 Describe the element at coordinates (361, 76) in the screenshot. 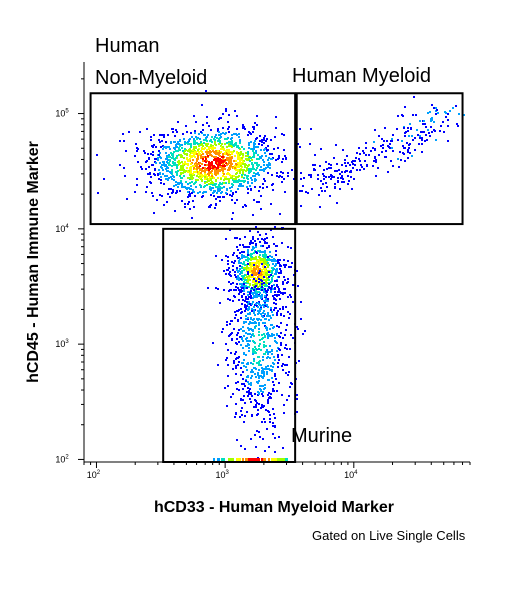

I see `gate-label-human-myeloid: Human Myeloid` at that location.